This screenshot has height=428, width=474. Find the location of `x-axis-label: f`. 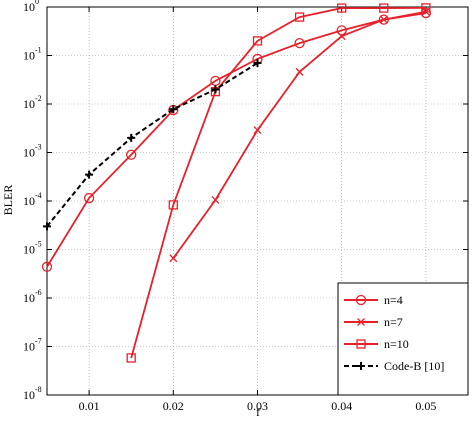

x-axis-label: f is located at coordinates (258, 412).